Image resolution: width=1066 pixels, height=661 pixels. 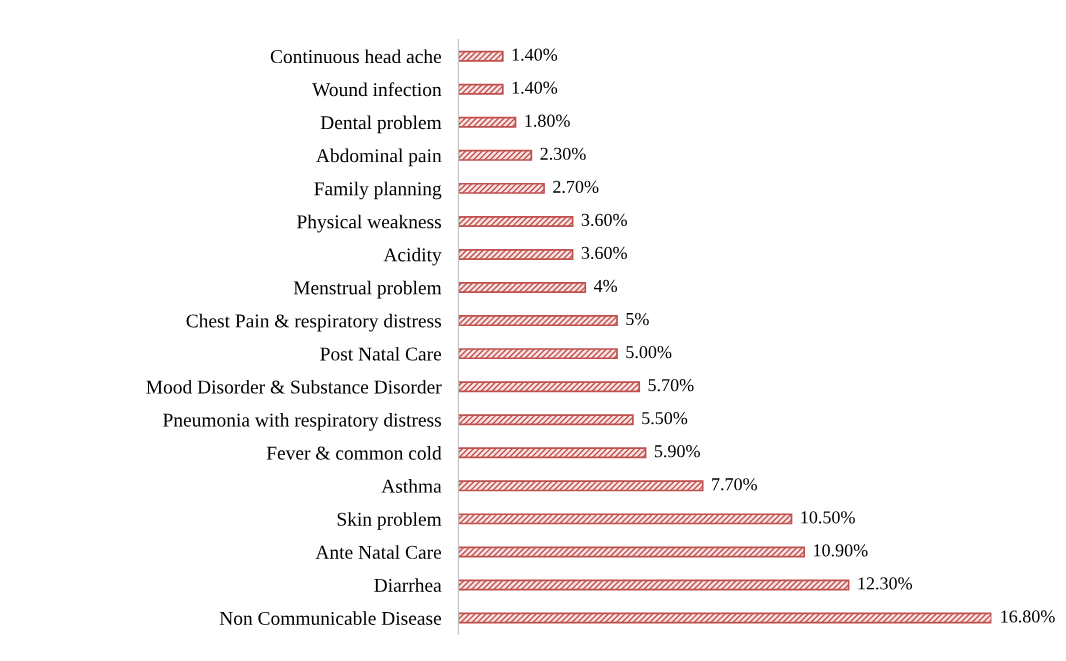 What do you see at coordinates (671, 385) in the screenshot?
I see `data-label: 5.70%` at bounding box center [671, 385].